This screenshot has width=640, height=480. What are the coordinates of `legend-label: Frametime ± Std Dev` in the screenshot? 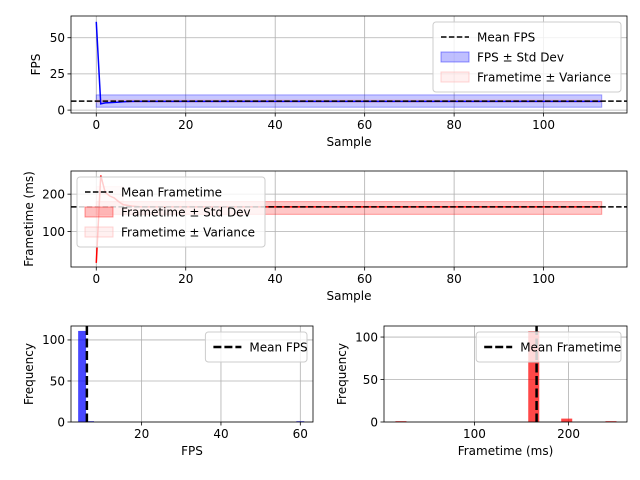 It's located at (186, 212).